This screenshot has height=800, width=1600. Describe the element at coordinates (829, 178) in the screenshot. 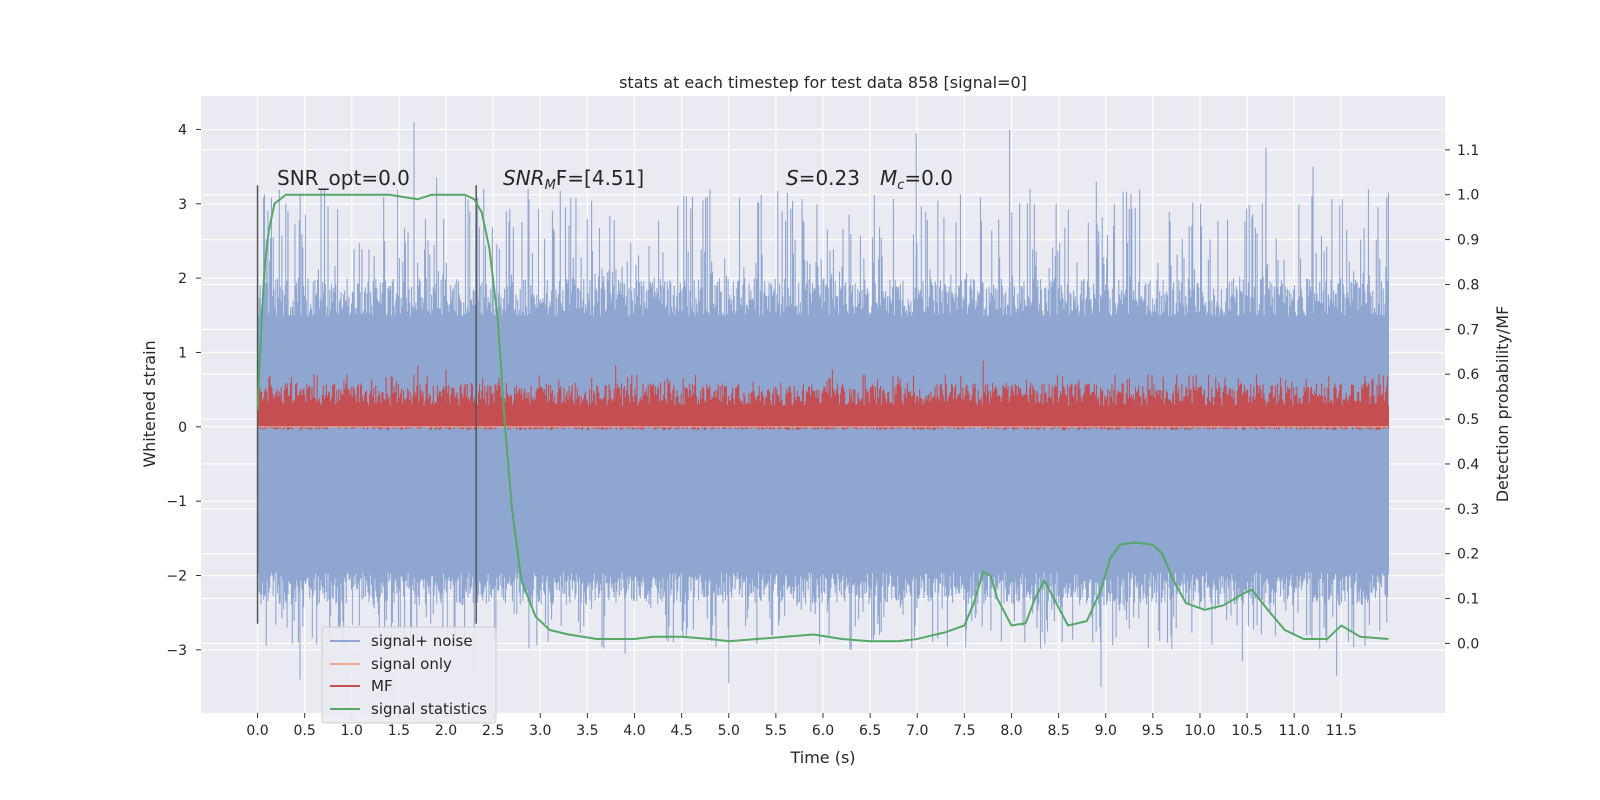

I see `annotation-s-rest: =0.23` at that location.